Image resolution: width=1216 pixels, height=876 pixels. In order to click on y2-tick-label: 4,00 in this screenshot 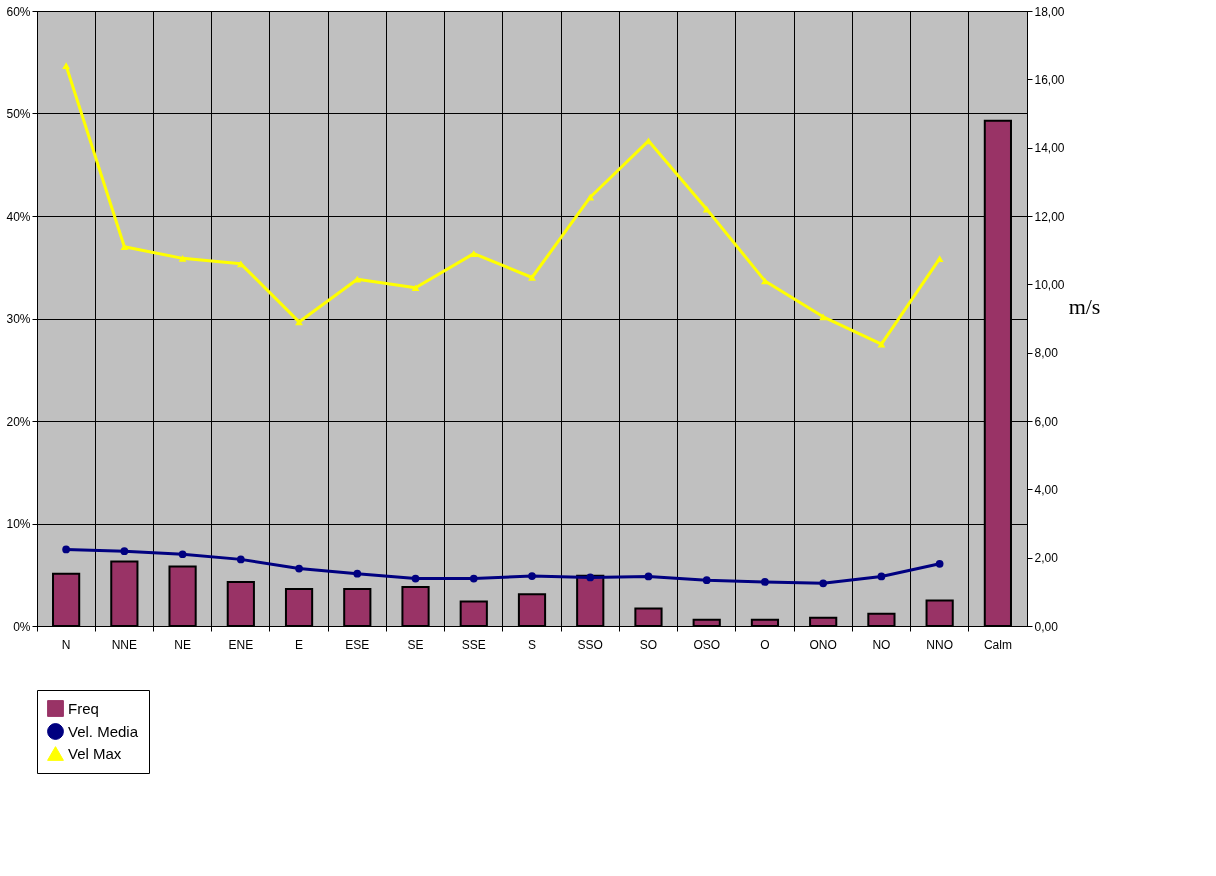, I will do `click(1046, 489)`.